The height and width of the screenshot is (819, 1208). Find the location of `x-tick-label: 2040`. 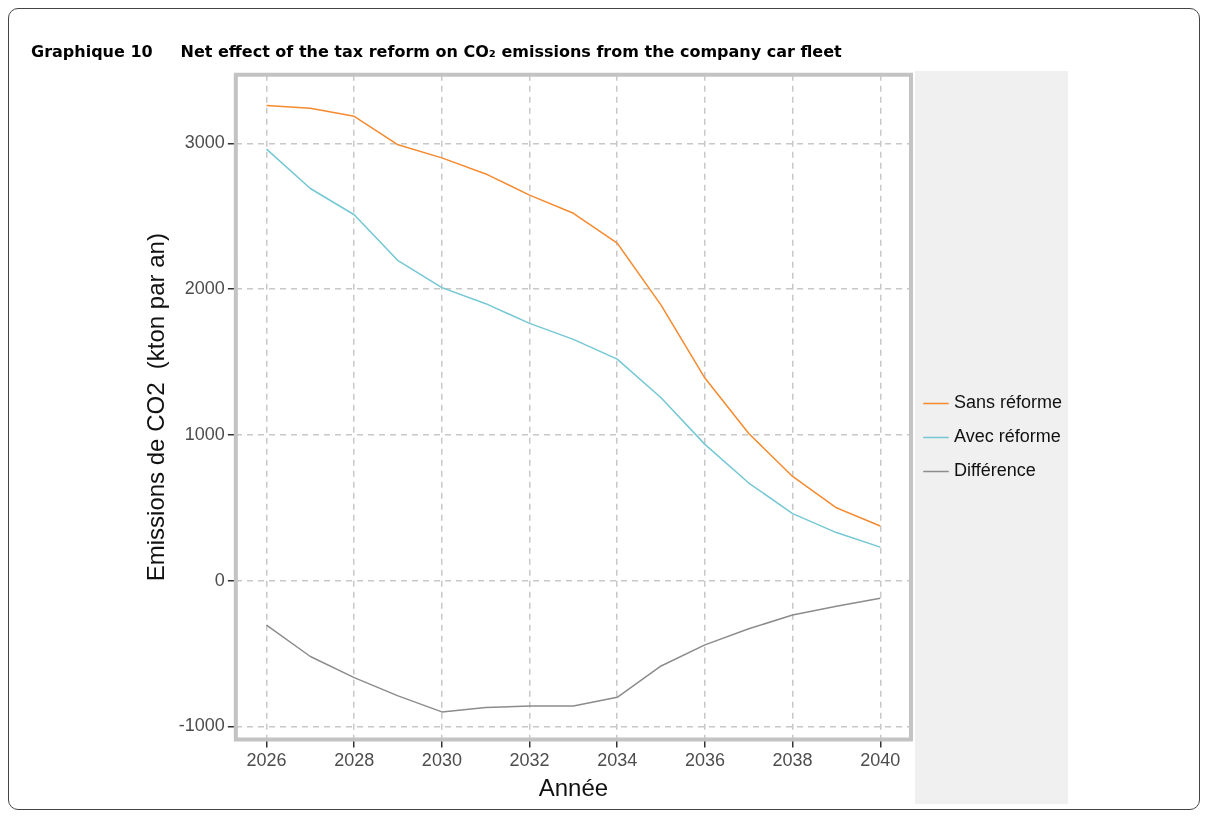

x-tick-label: 2040 is located at coordinates (880, 760).